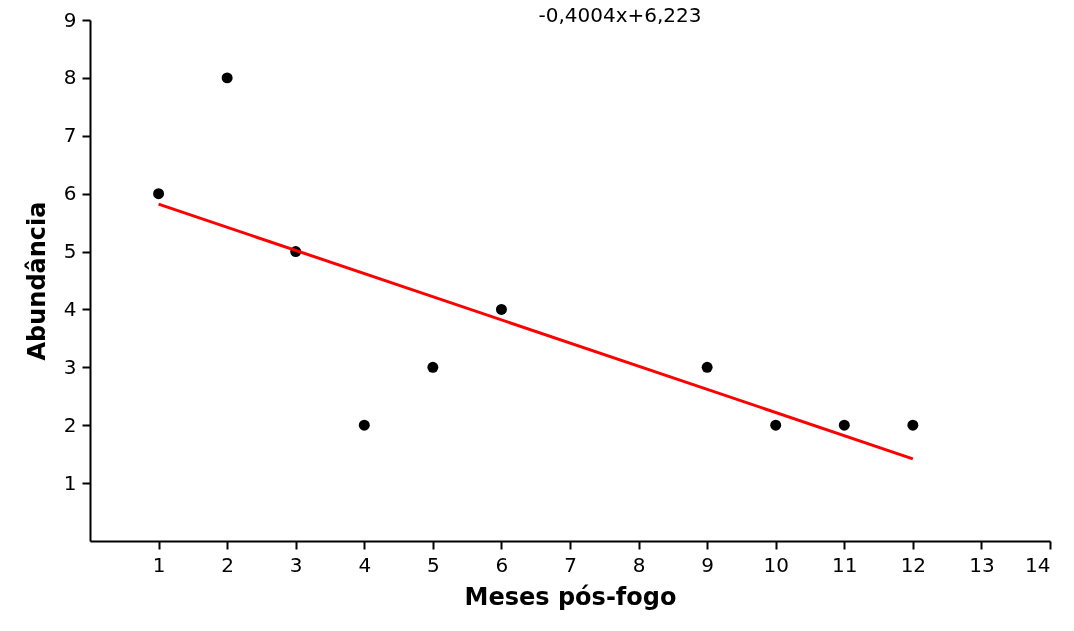 This screenshot has width=1074, height=631. What do you see at coordinates (228, 564) in the screenshot?
I see `x-tick-label: 2` at bounding box center [228, 564].